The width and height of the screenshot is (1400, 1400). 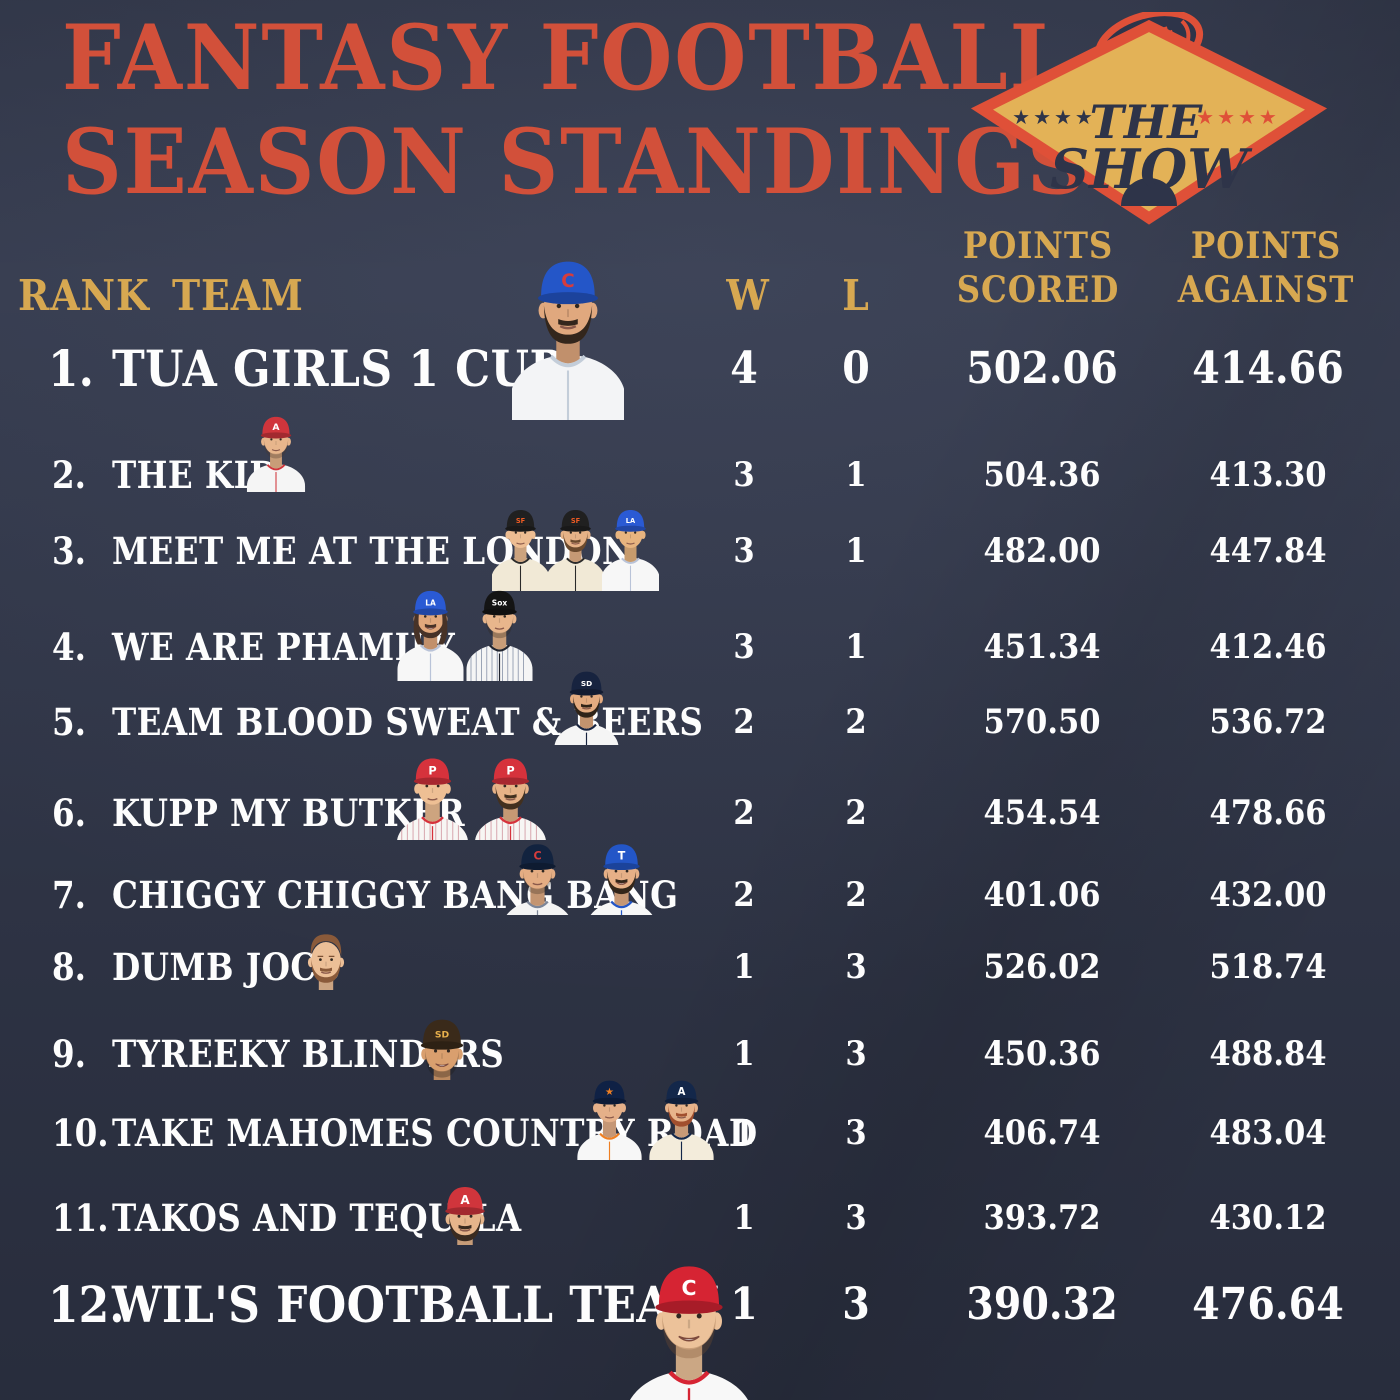 I want to click on team-name: TAKE MAHOMES COUNTRY ROAD, so click(x=435, y=1133).